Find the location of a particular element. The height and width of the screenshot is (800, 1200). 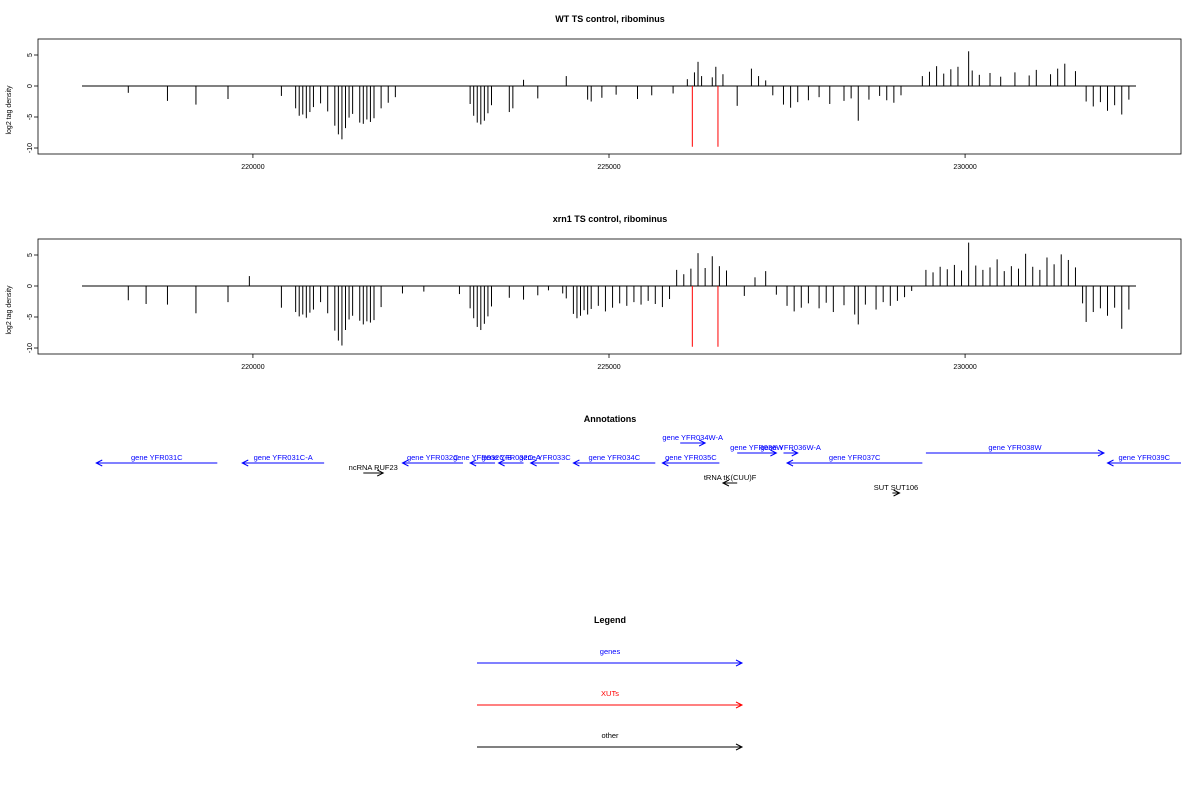

feature-label: gene YFR036W-A is located at coordinates (790, 447).